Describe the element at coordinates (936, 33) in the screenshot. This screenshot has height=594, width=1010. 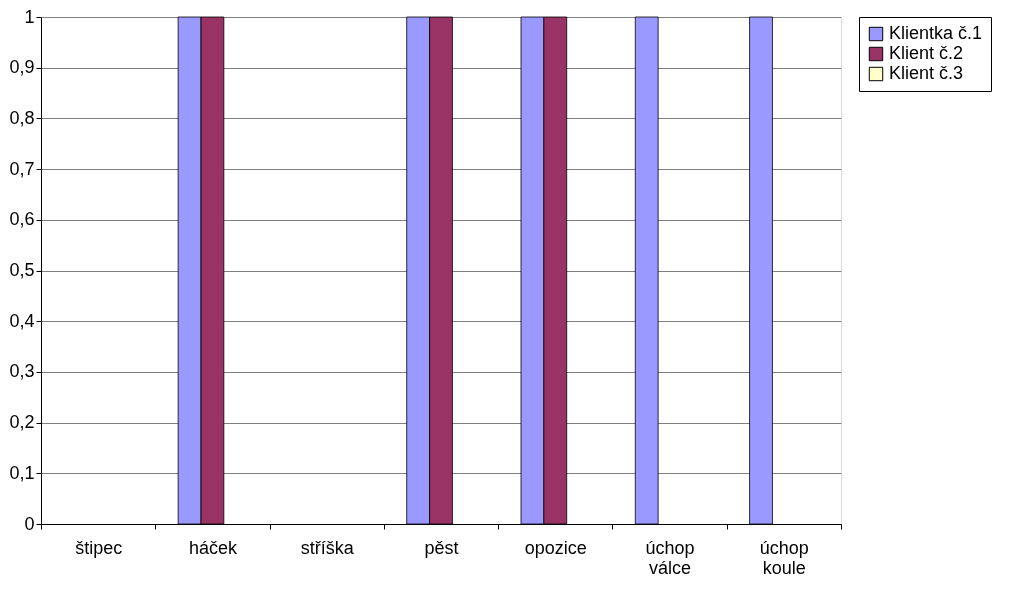
I see `legend-label: Klientka č.1` at that location.